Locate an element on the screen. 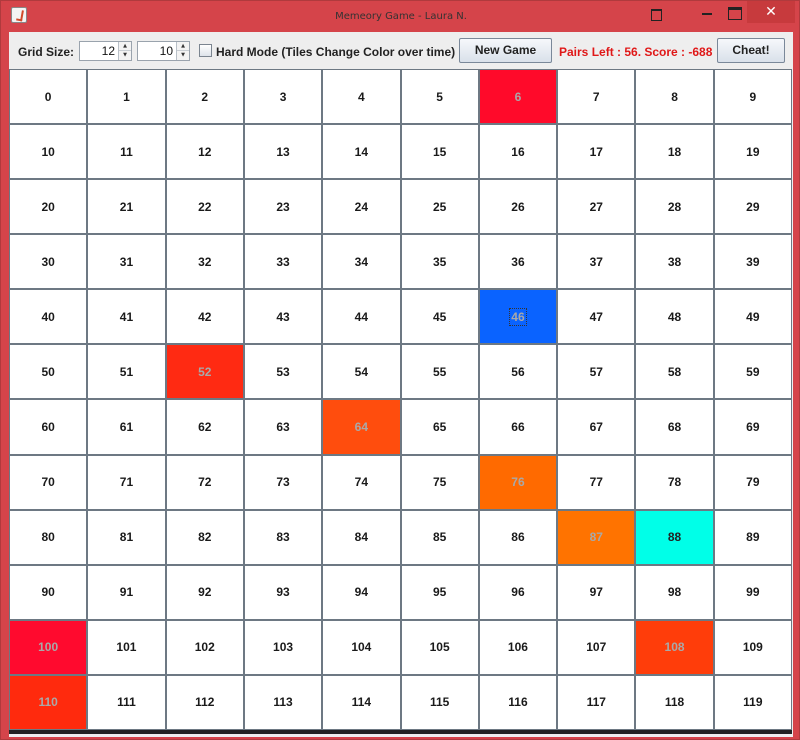  tile-83: 83 is located at coordinates (283, 537).